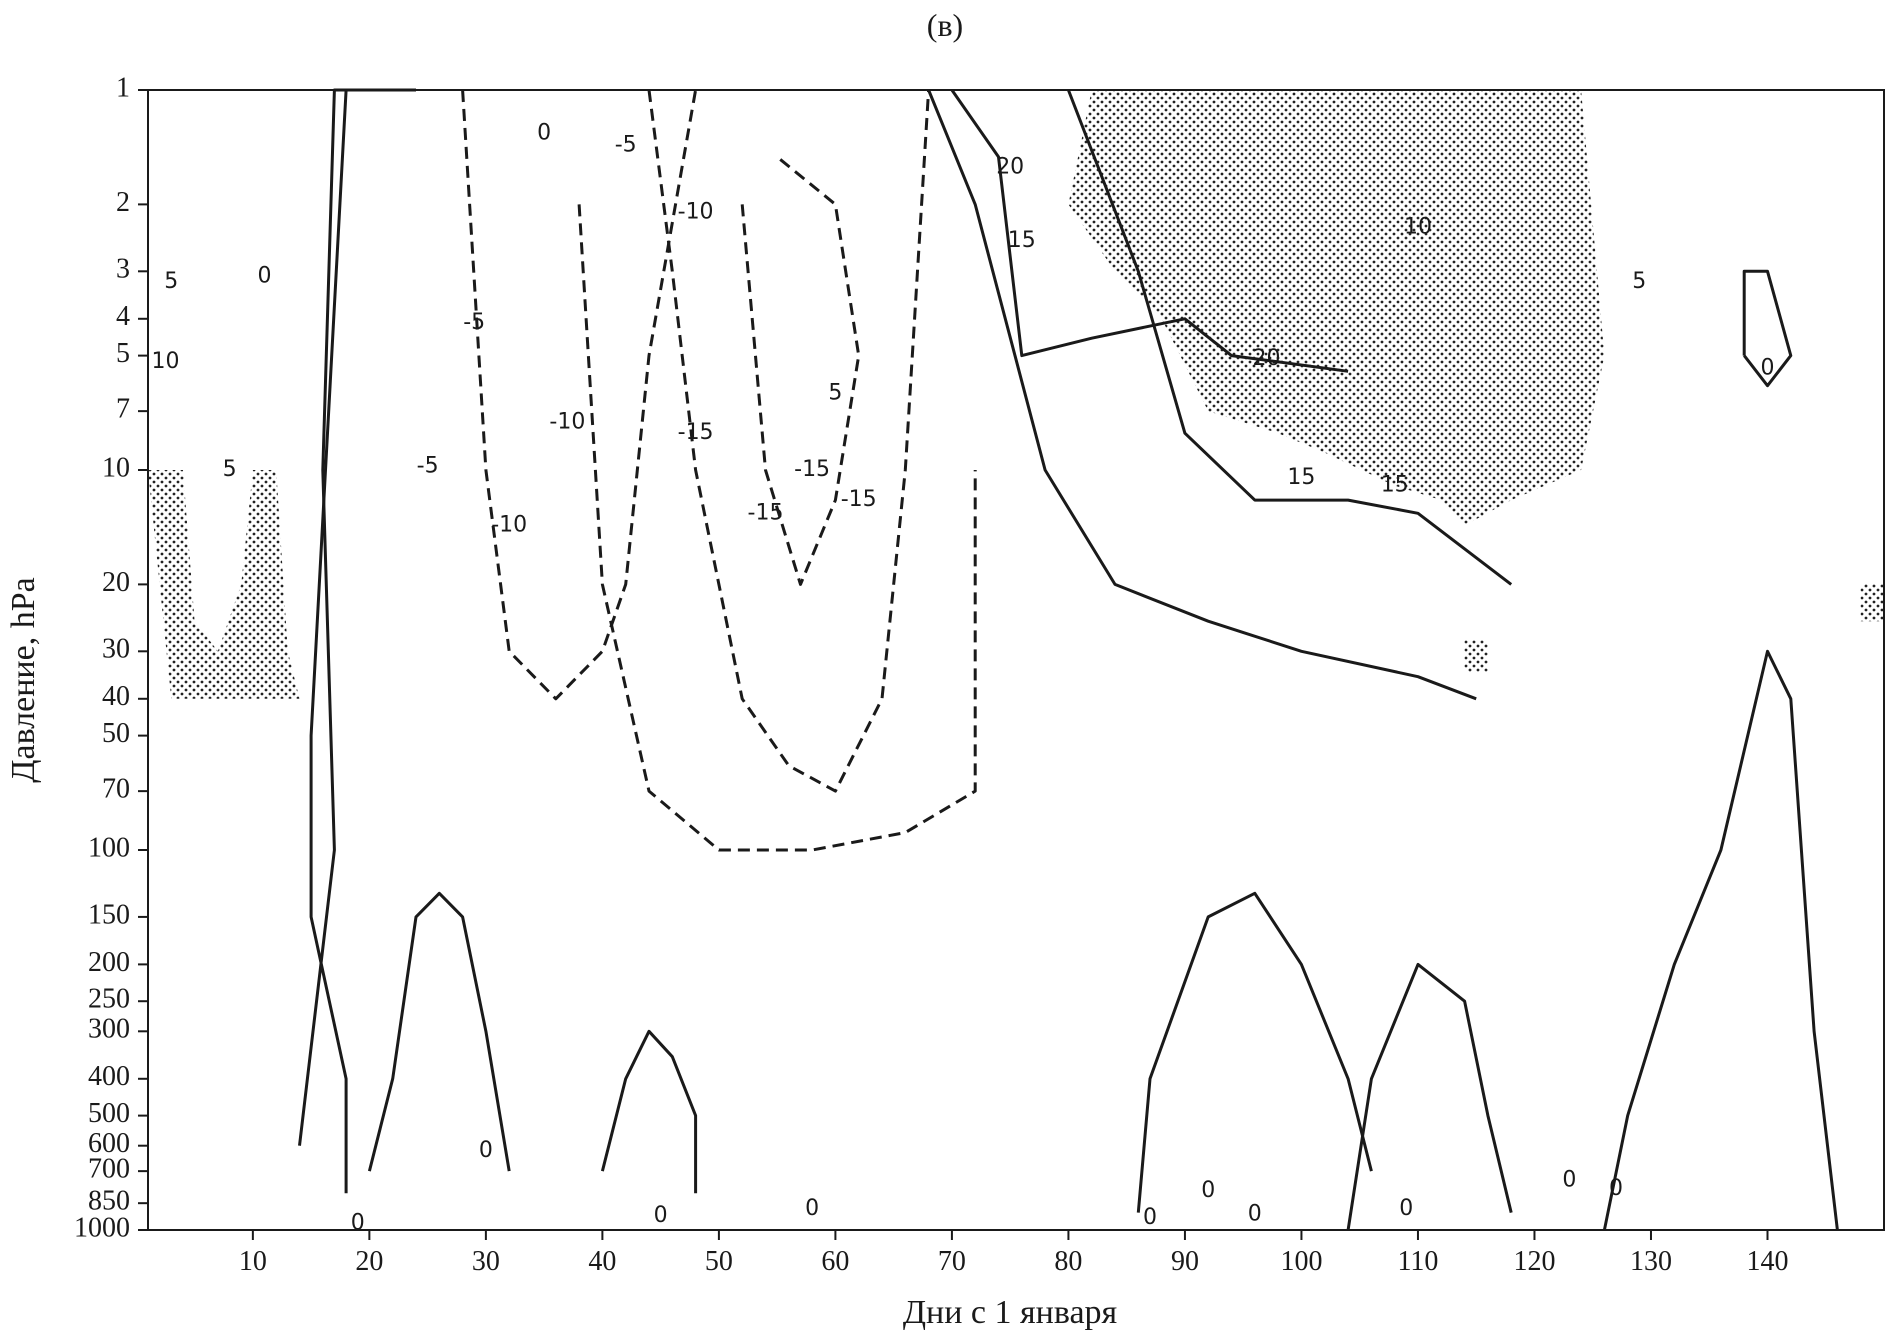 This screenshot has width=1891, height=1340. I want to click on contour-low-e, so click(1720, 940).